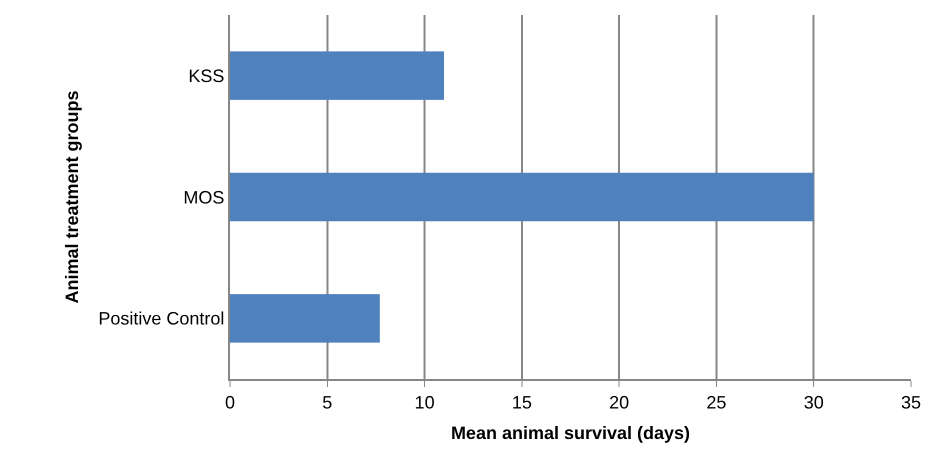 The height and width of the screenshot is (454, 933). What do you see at coordinates (911, 402) in the screenshot?
I see `x-tick-label: 35` at bounding box center [911, 402].